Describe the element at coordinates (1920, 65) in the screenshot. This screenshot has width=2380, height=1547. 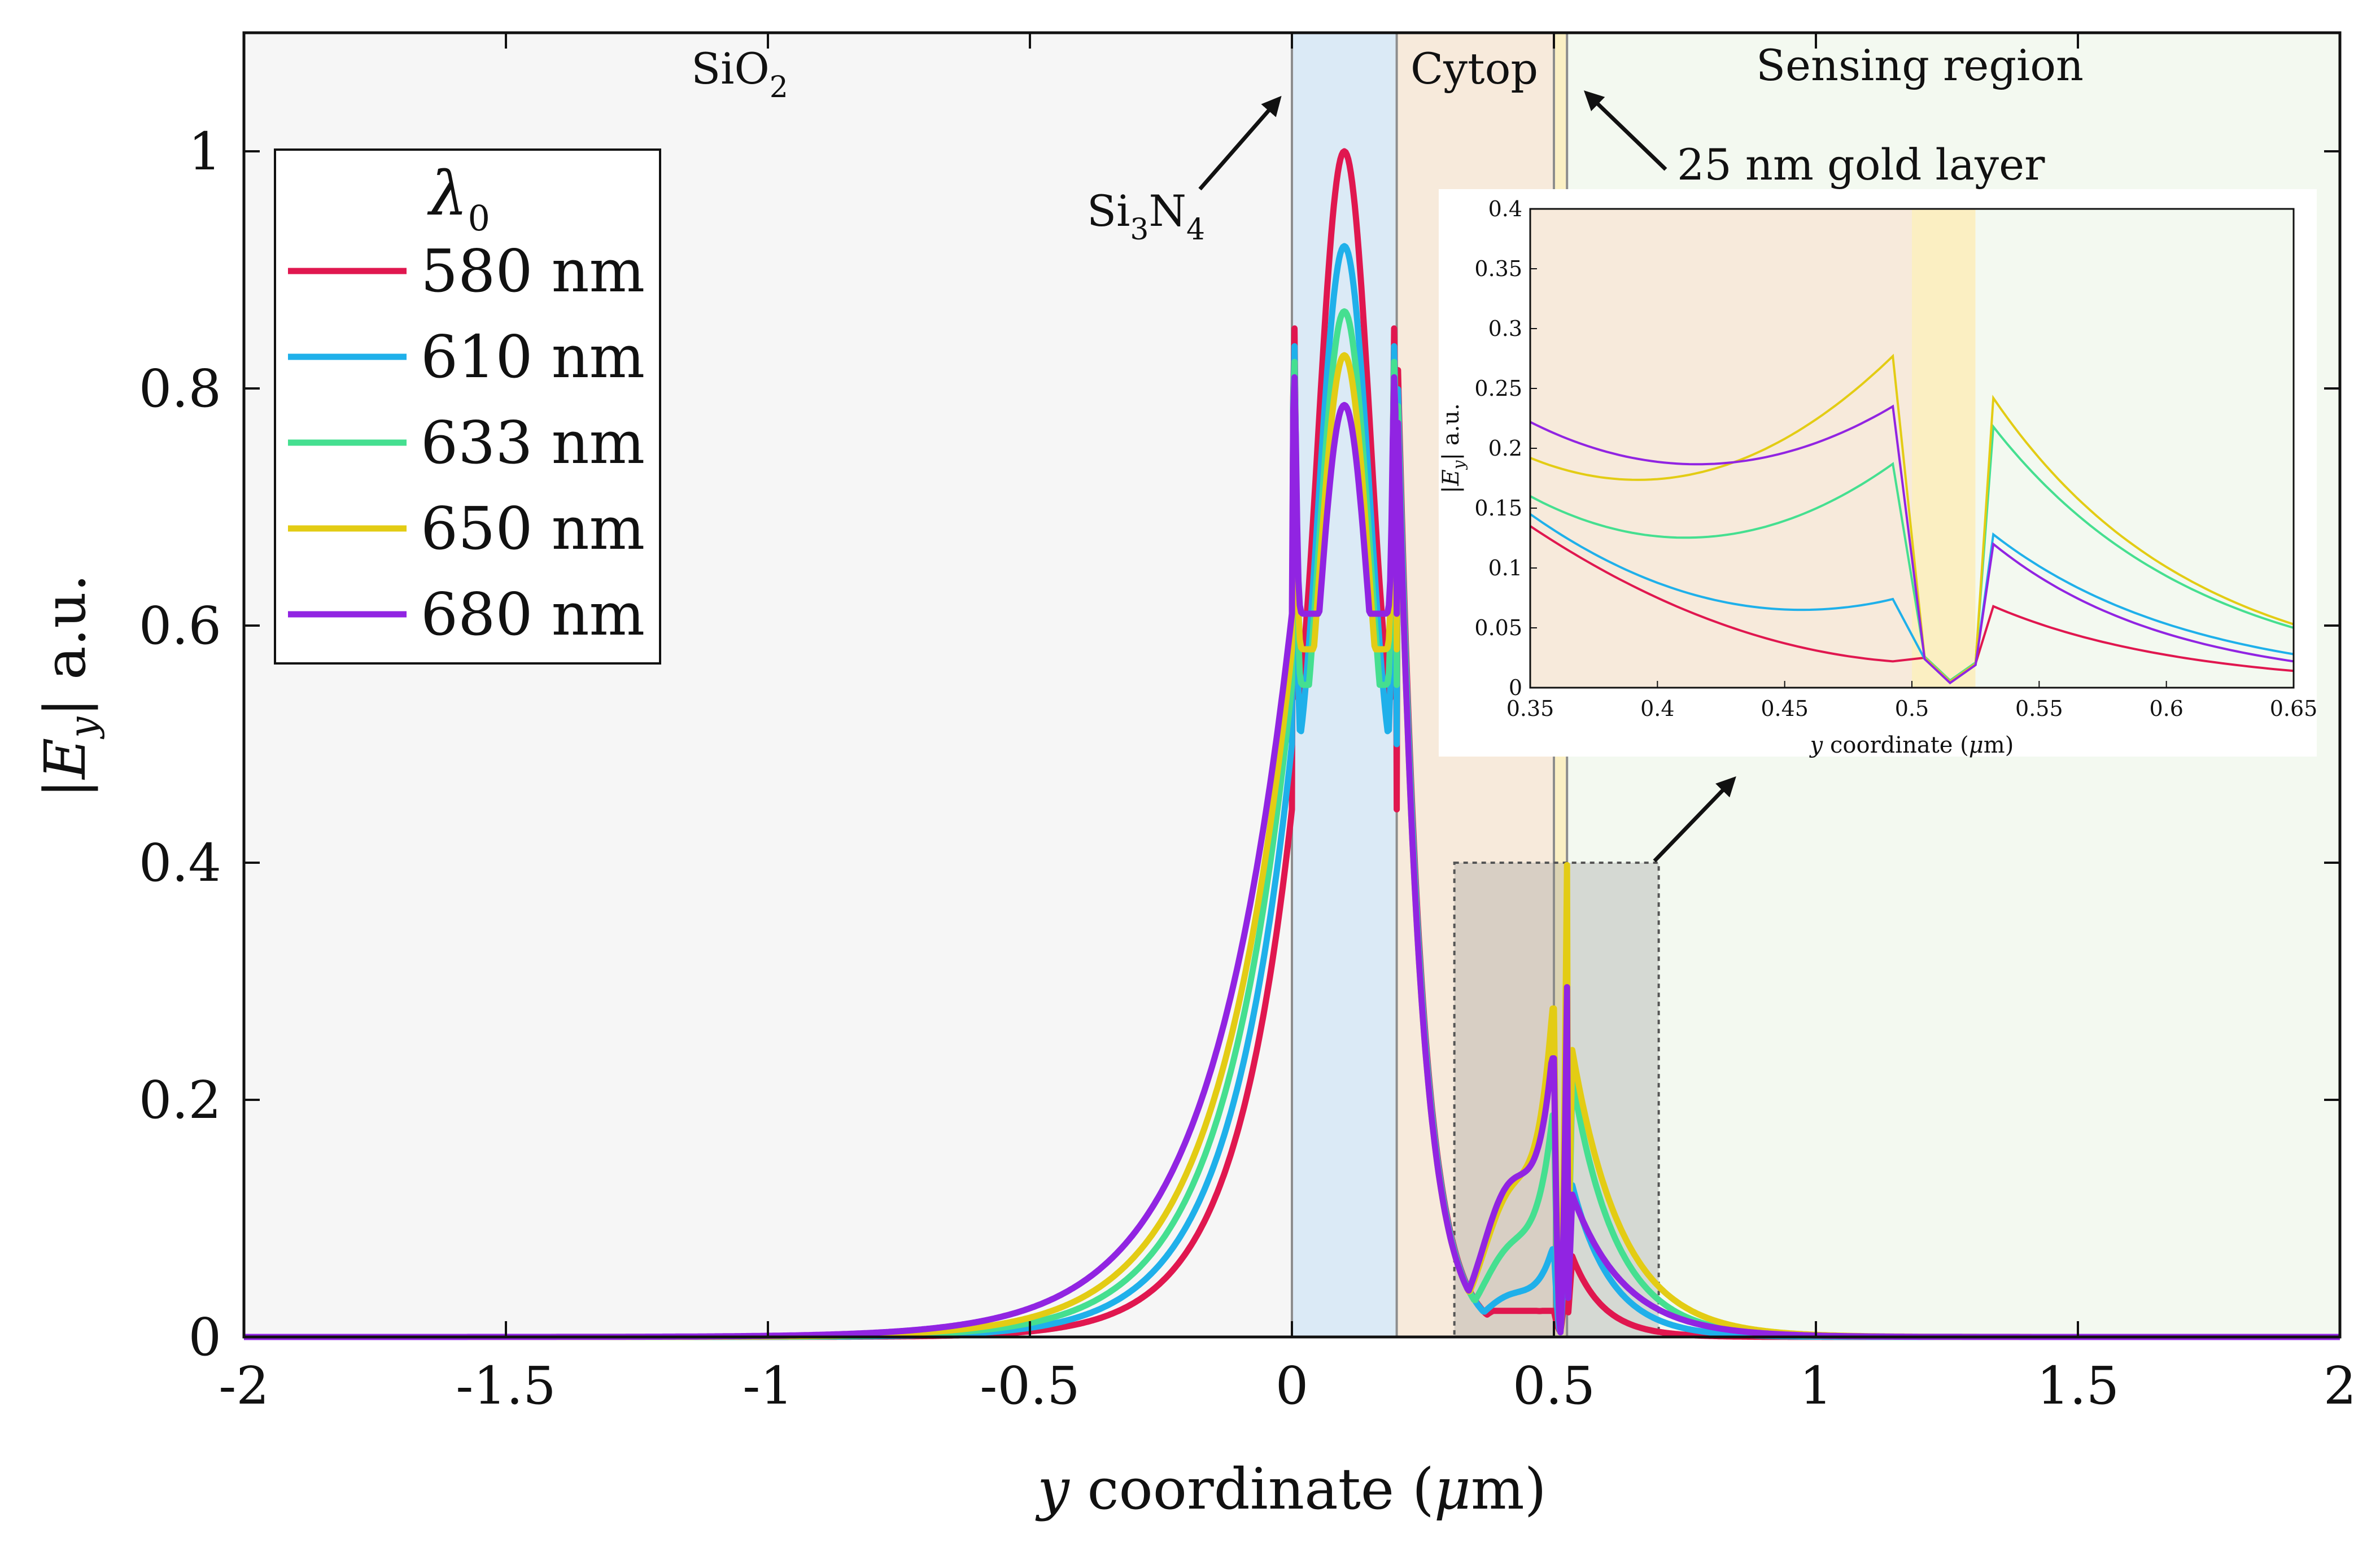
I see `label-sensing-region: Sensing region` at that location.